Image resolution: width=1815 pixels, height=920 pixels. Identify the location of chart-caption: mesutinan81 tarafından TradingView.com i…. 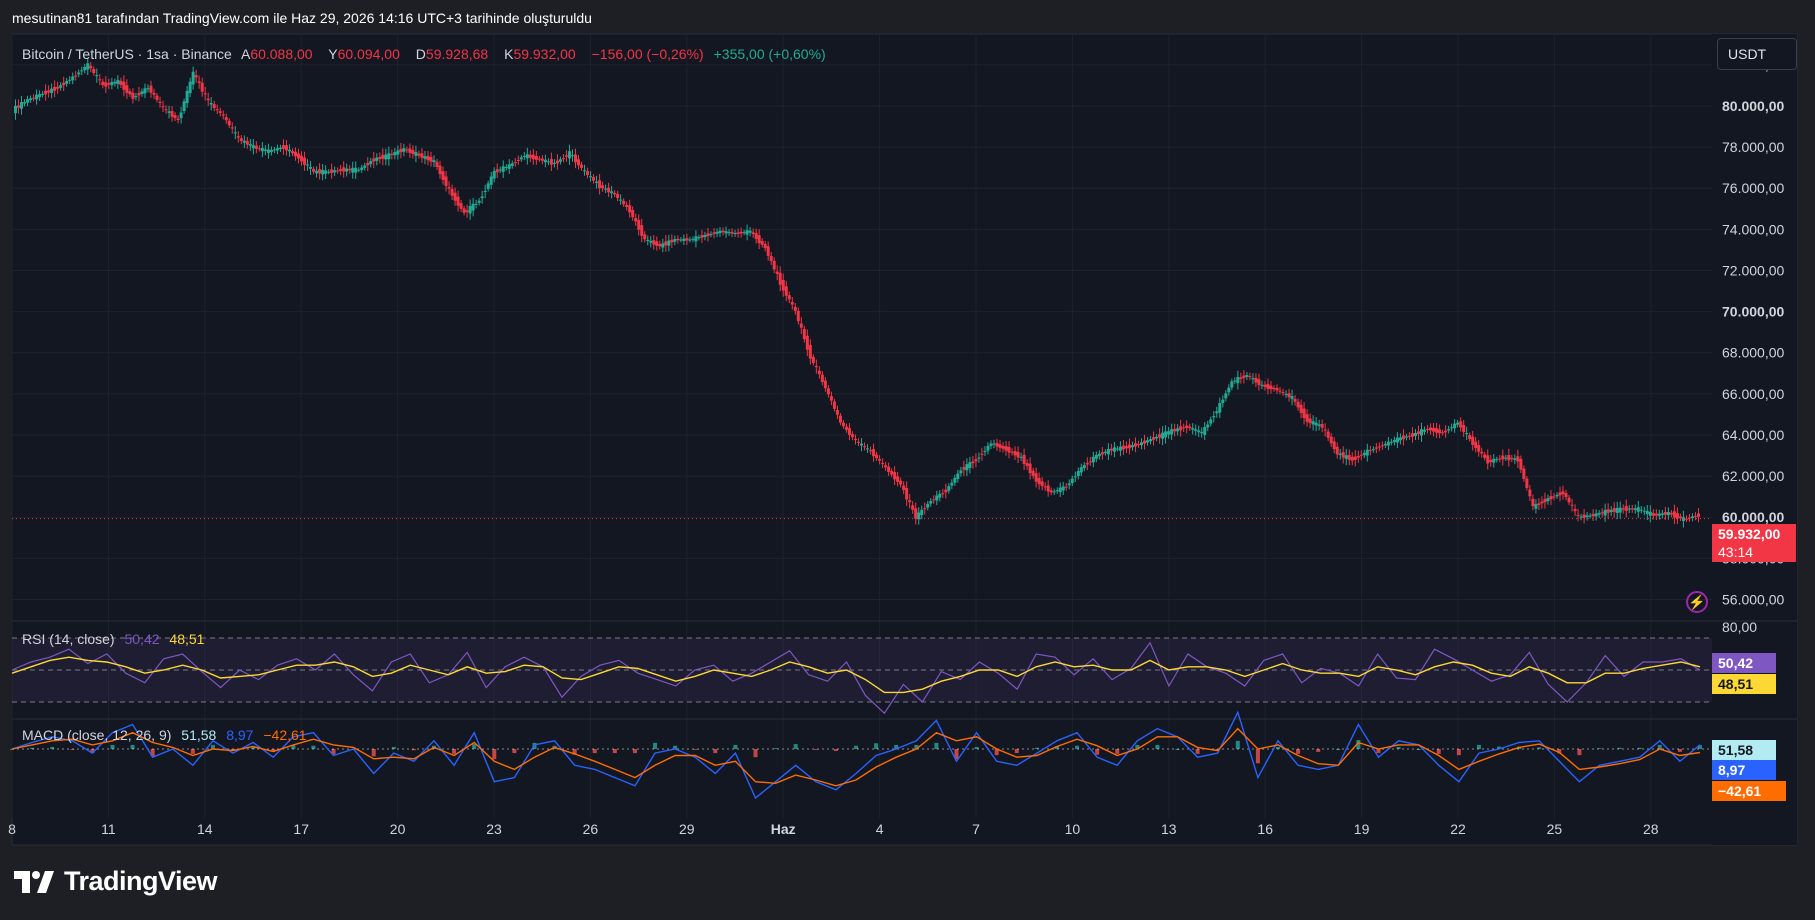
(302, 18).